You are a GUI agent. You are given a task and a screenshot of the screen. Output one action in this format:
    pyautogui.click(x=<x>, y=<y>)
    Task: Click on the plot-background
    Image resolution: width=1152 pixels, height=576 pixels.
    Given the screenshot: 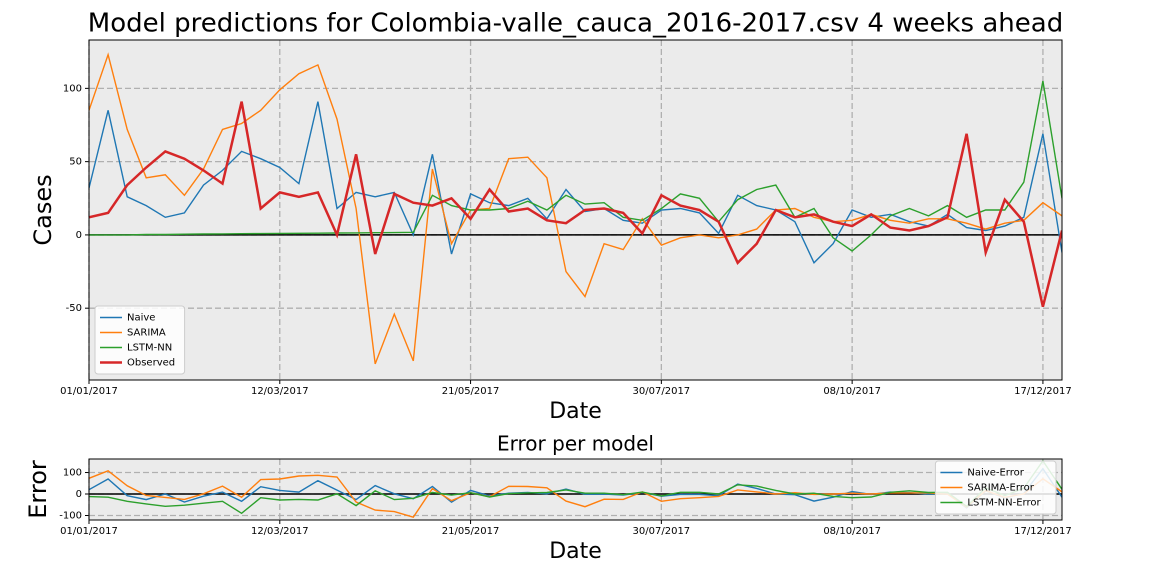 What is the action you would take?
    pyautogui.click(x=575, y=489)
    